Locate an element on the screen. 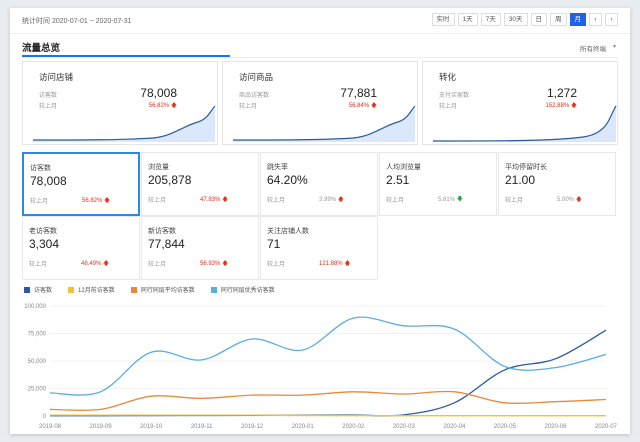 This screenshot has width=640, height=442. chart-legend: 访客数 12月前访客数 同行同层平均访客数 同行同层优秀访客数 is located at coordinates (149, 289).